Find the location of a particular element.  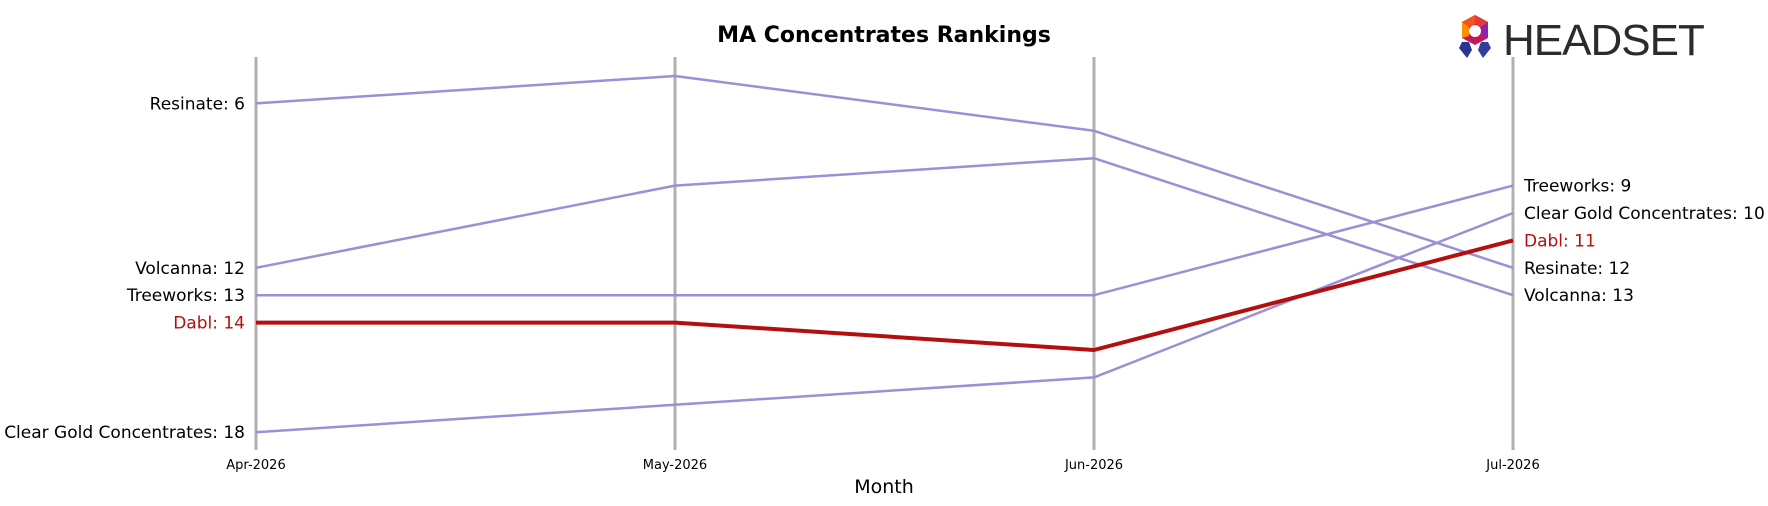

start-label-dabl: Dabl: 14 is located at coordinates (209, 324).